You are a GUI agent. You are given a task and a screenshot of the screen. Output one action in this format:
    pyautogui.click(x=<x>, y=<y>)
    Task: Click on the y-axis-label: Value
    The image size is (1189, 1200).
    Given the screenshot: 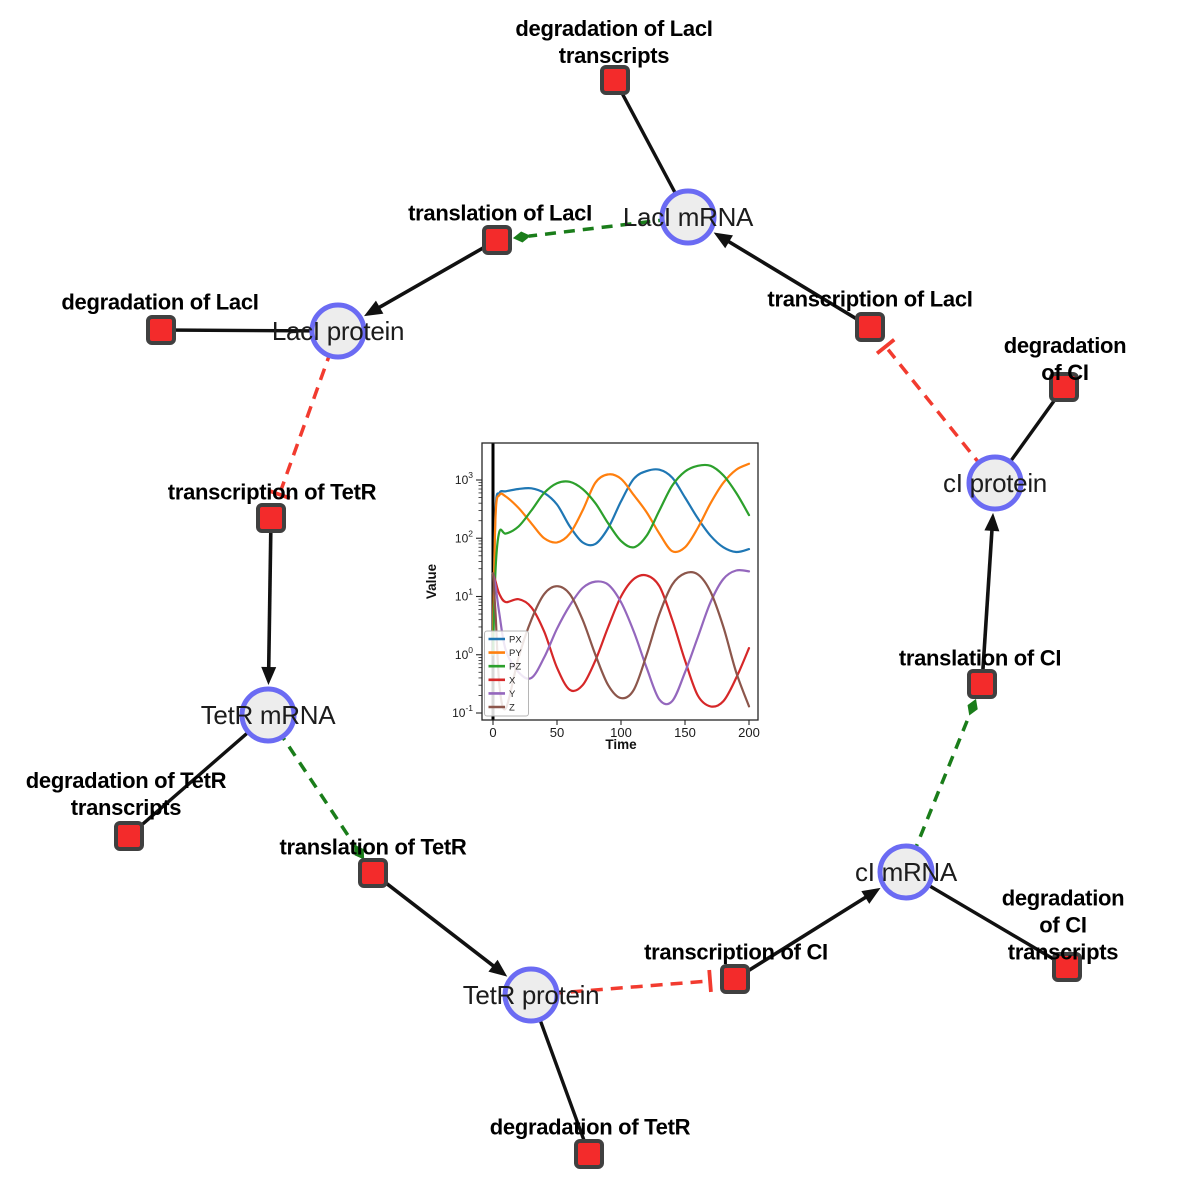 What is the action you would take?
    pyautogui.click(x=432, y=581)
    